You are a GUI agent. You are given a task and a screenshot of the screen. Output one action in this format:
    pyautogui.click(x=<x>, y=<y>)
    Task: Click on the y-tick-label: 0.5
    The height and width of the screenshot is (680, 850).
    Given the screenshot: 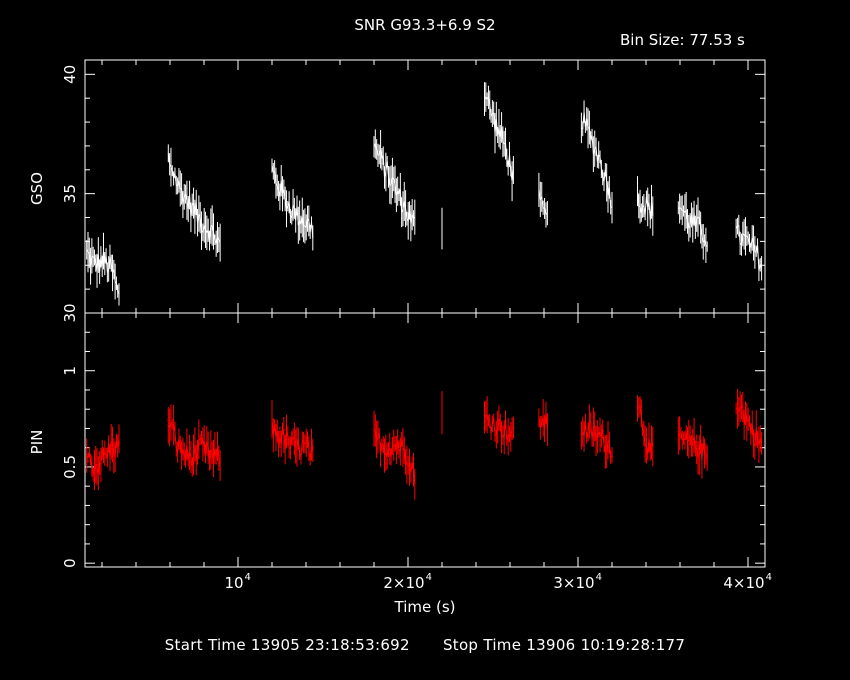 What is the action you would take?
    pyautogui.click(x=70, y=467)
    